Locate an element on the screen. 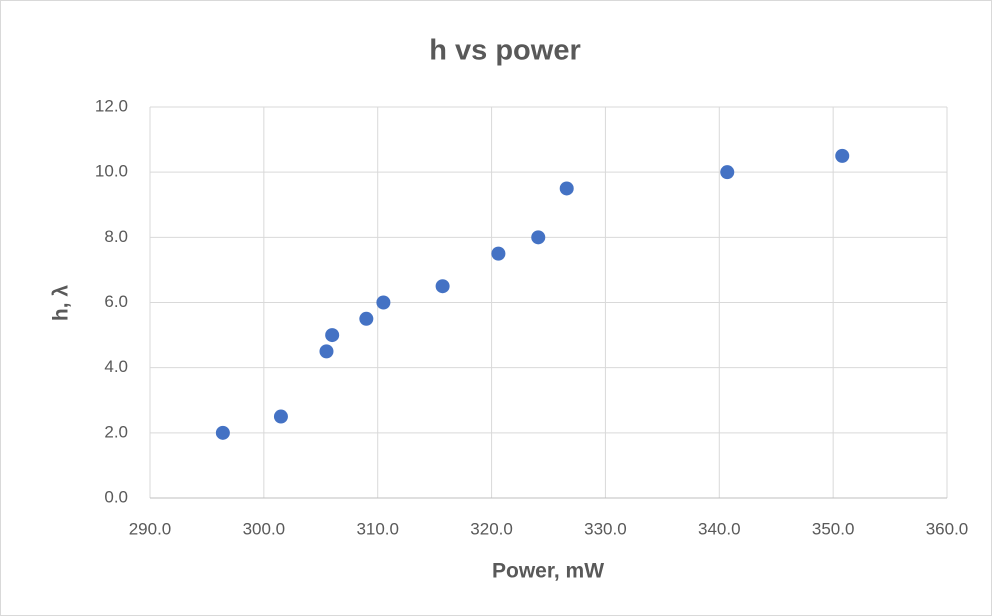 The width and height of the screenshot is (992, 616). y-tick-label: 0.0 is located at coordinates (116, 496).